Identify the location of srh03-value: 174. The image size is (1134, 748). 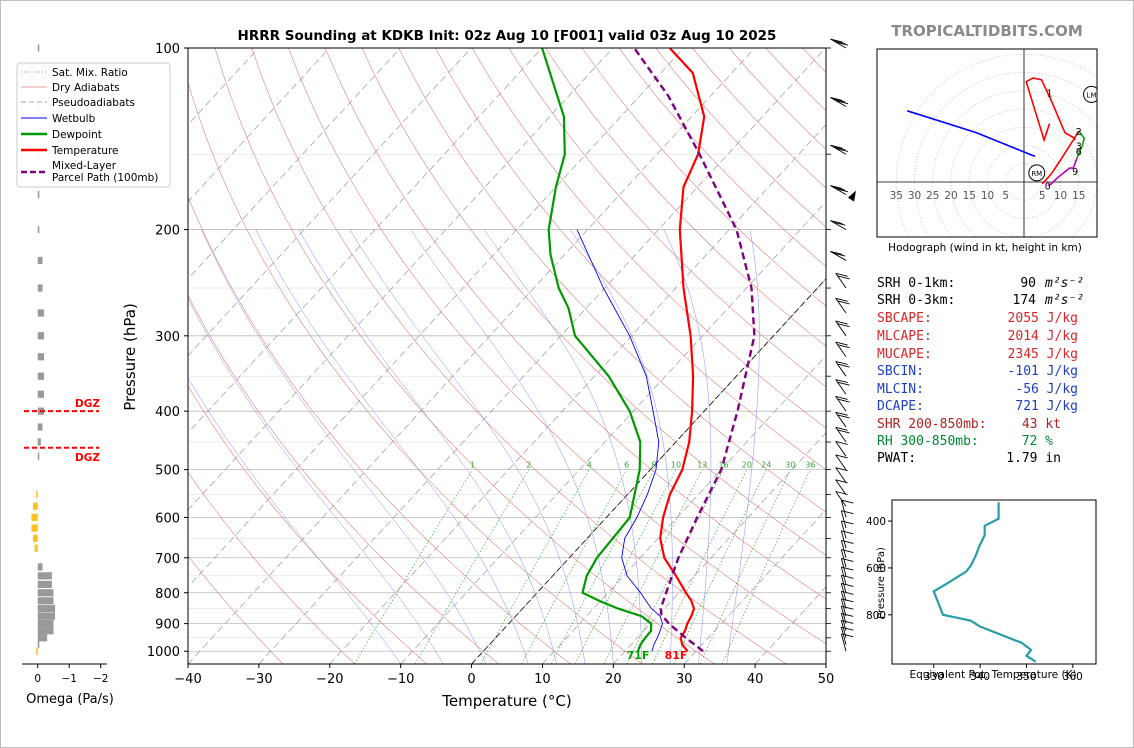
(1025, 300).